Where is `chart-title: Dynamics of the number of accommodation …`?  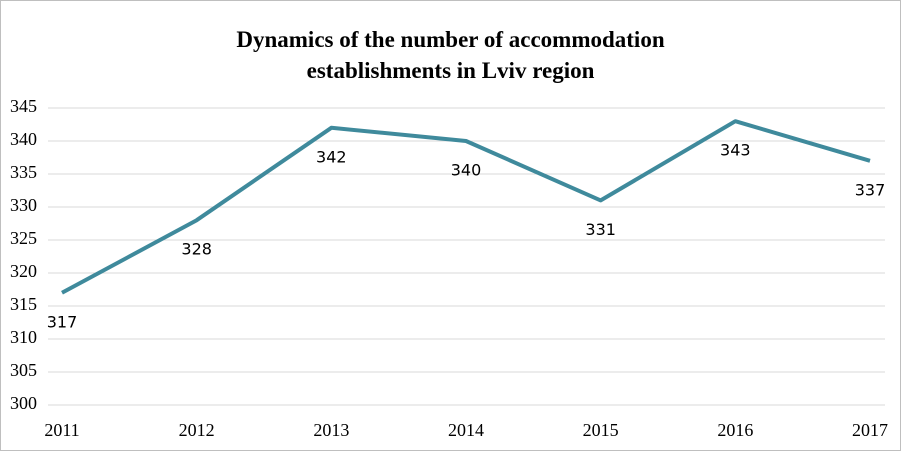 chart-title: Dynamics of the number of accommodation … is located at coordinates (450, 55).